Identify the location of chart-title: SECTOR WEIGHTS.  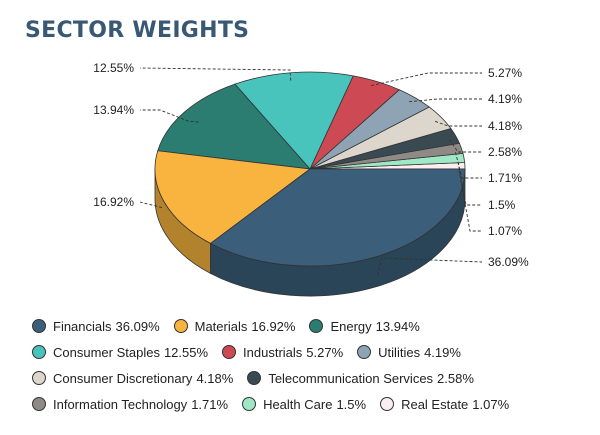
(137, 30).